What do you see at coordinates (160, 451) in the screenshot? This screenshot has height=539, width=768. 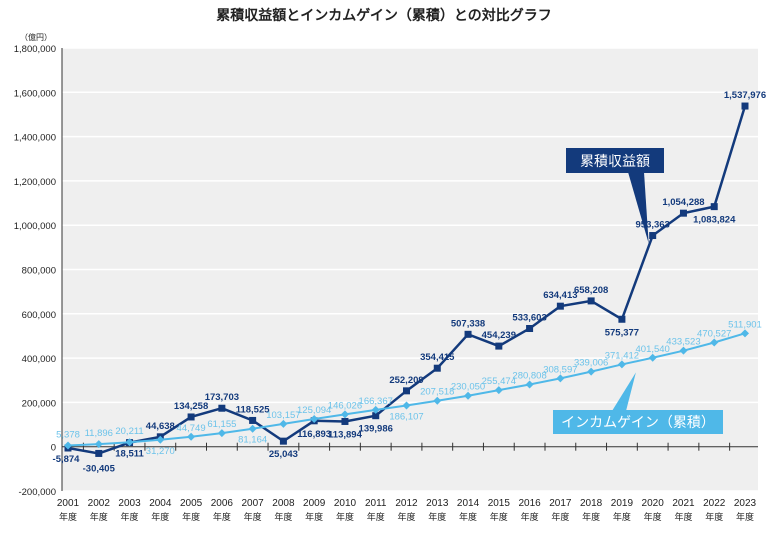 I see `data-label: 31,270` at bounding box center [160, 451].